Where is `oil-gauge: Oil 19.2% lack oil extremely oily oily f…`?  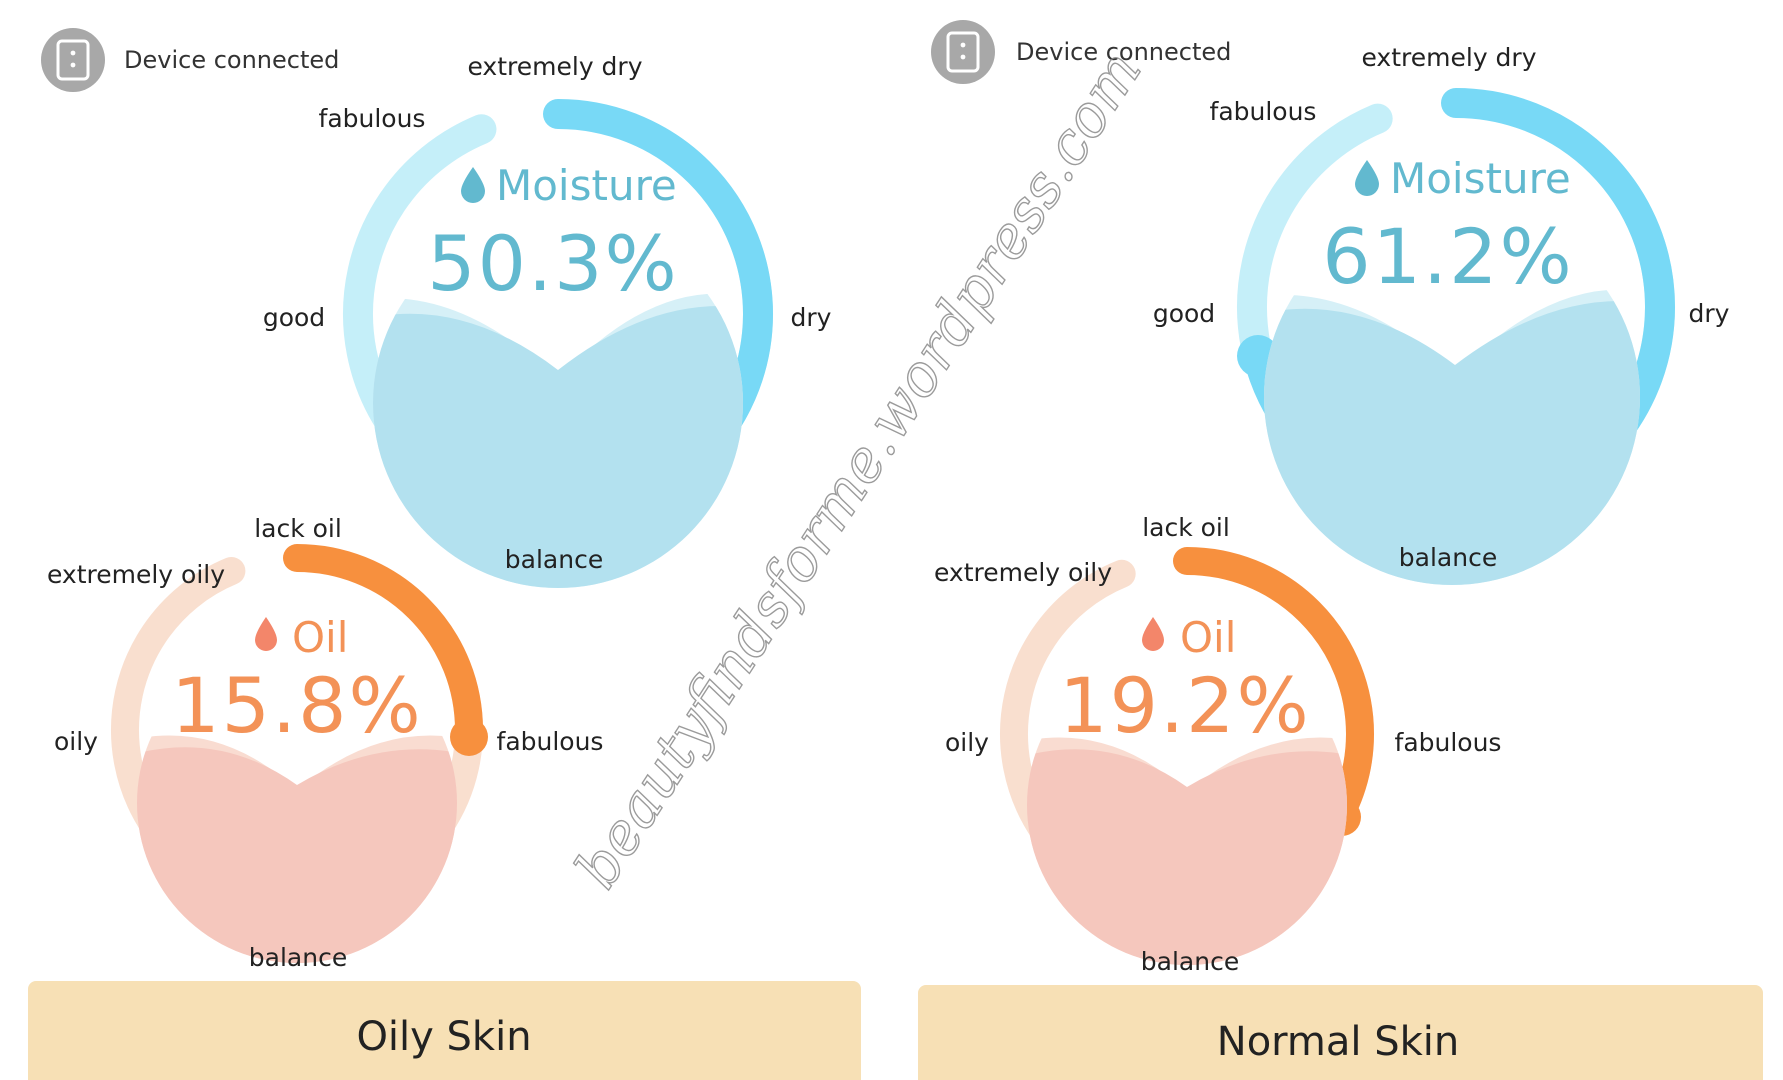 oil-gauge: Oil 19.2% lack oil extremely oily oily f… is located at coordinates (1218, 744).